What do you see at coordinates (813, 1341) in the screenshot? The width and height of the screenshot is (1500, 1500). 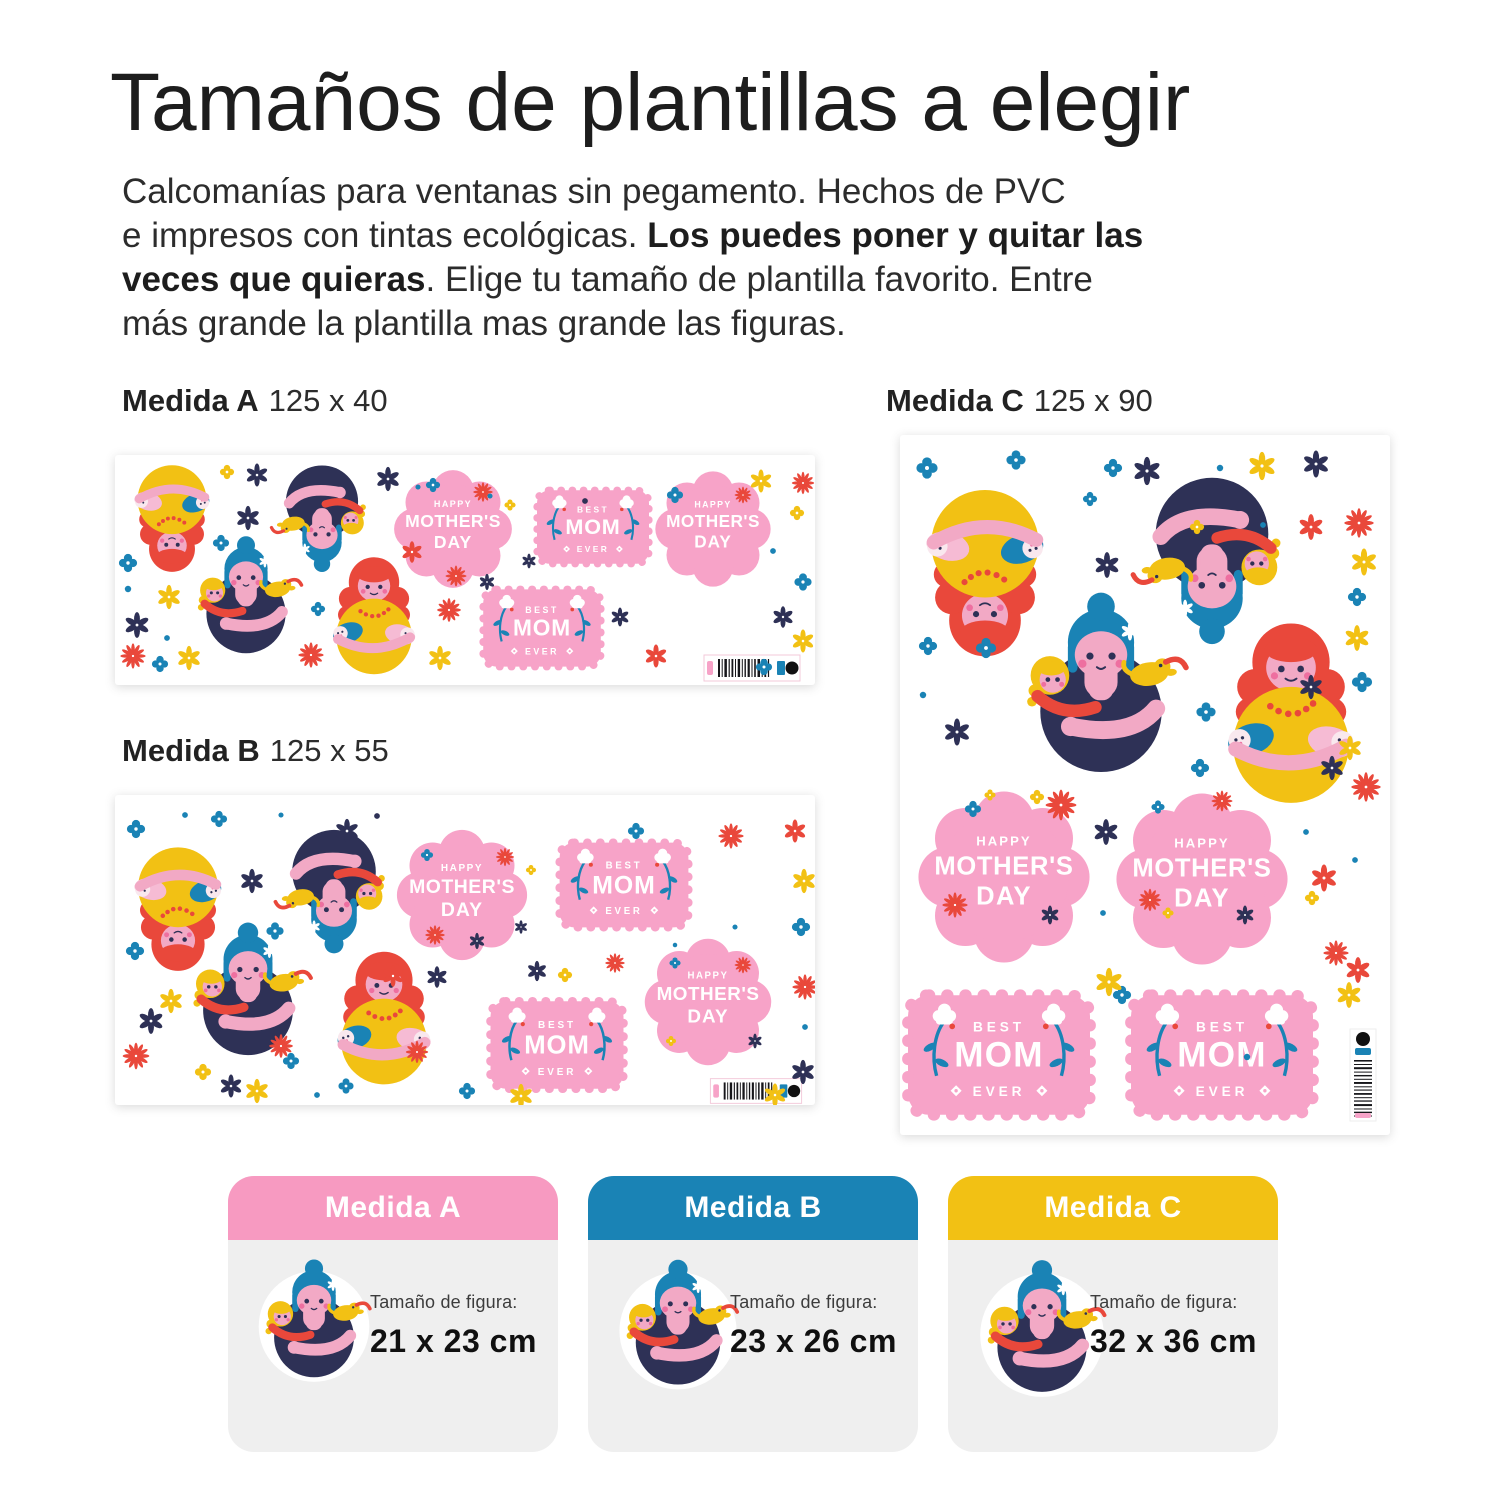 I see `figure-size-value: 23 x 26 cm` at bounding box center [813, 1341].